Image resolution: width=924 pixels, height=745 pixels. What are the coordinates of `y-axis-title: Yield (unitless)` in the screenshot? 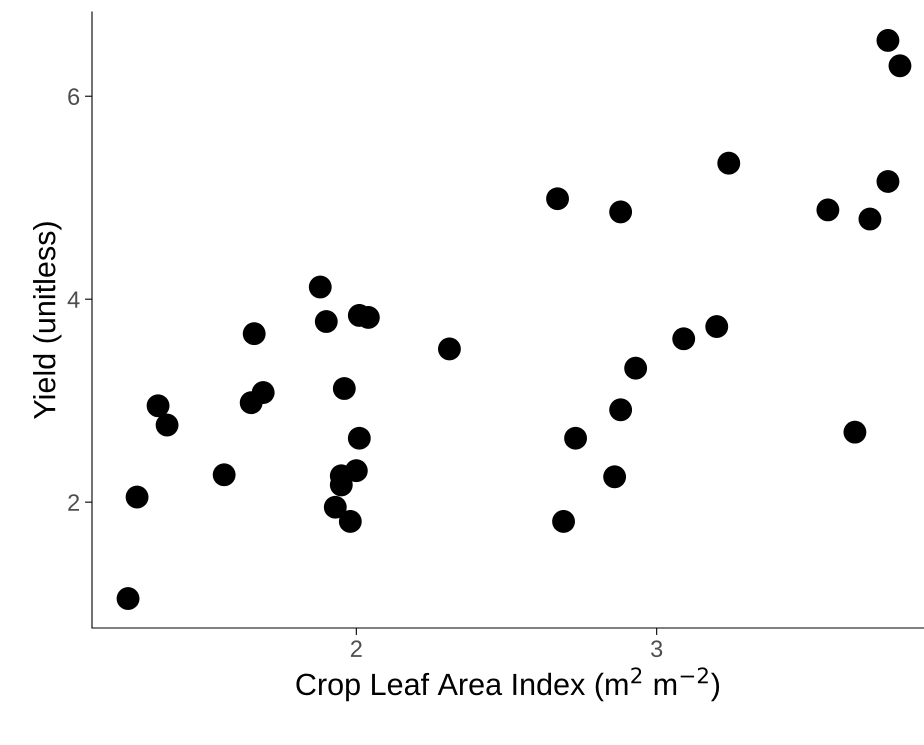 It's located at (47, 320).